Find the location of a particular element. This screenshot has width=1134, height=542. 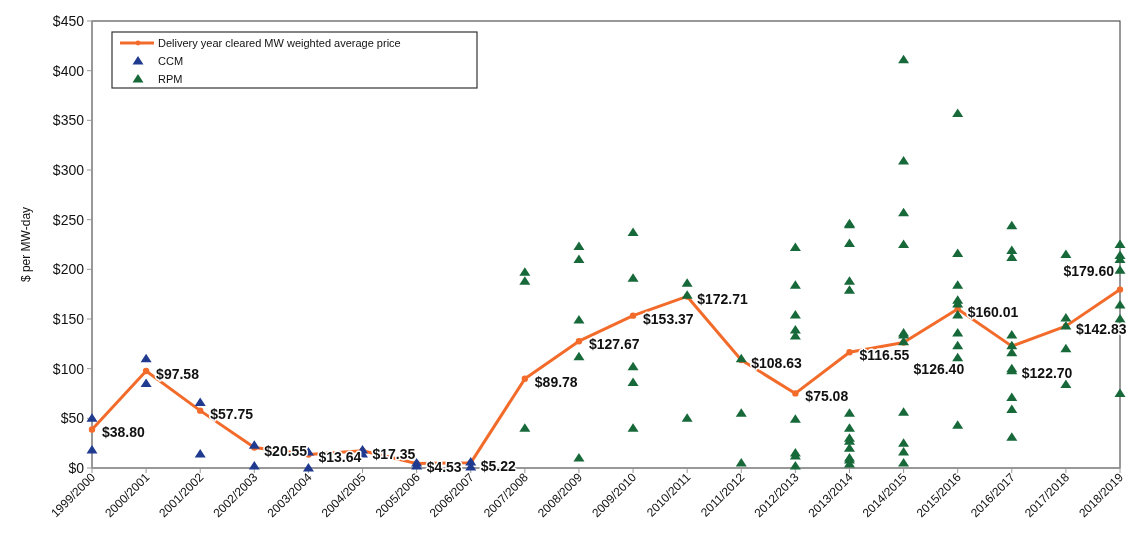

data-label: $127.67 is located at coordinates (614, 344).